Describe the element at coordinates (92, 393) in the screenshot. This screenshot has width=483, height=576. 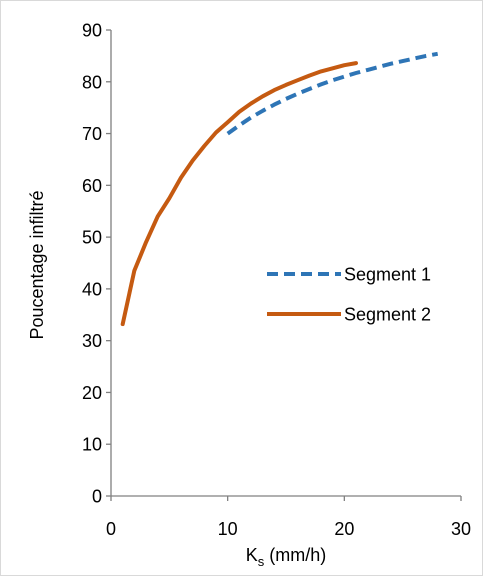
I see `y-tick-label: 20` at that location.